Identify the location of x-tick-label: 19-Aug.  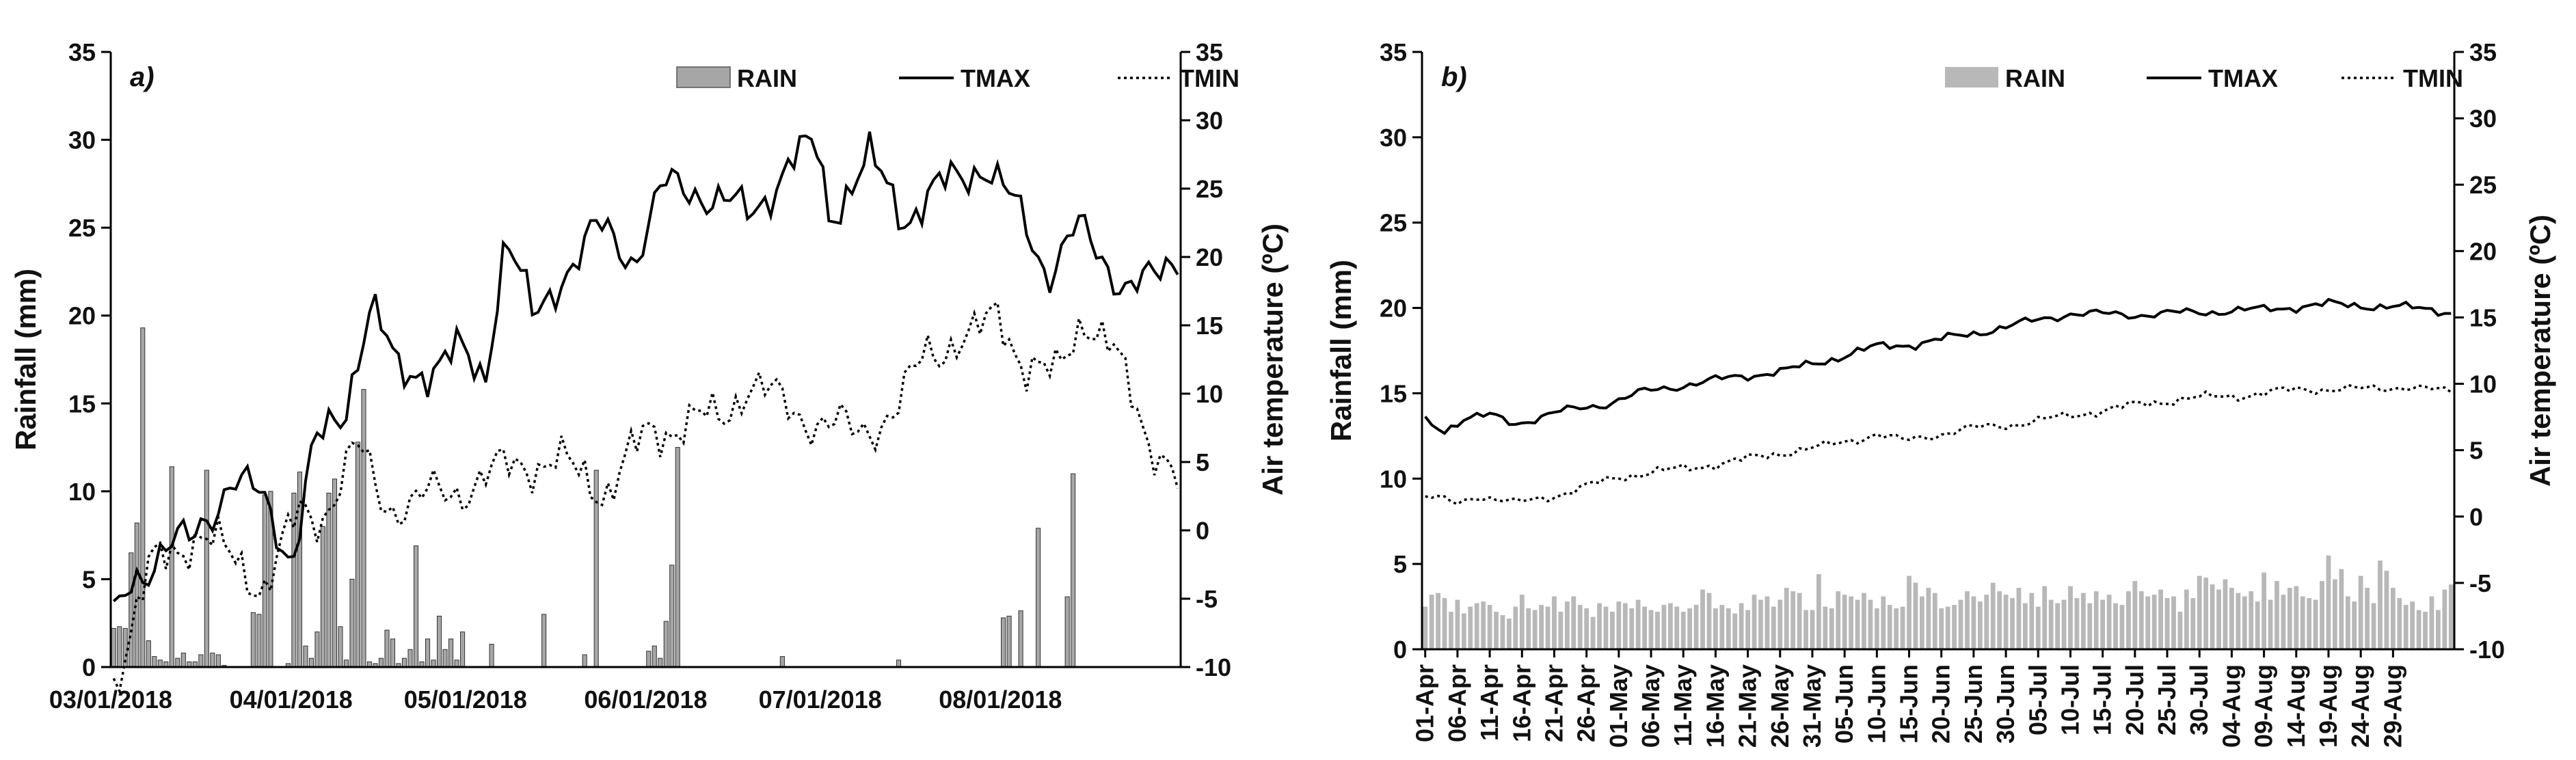
(2328, 706).